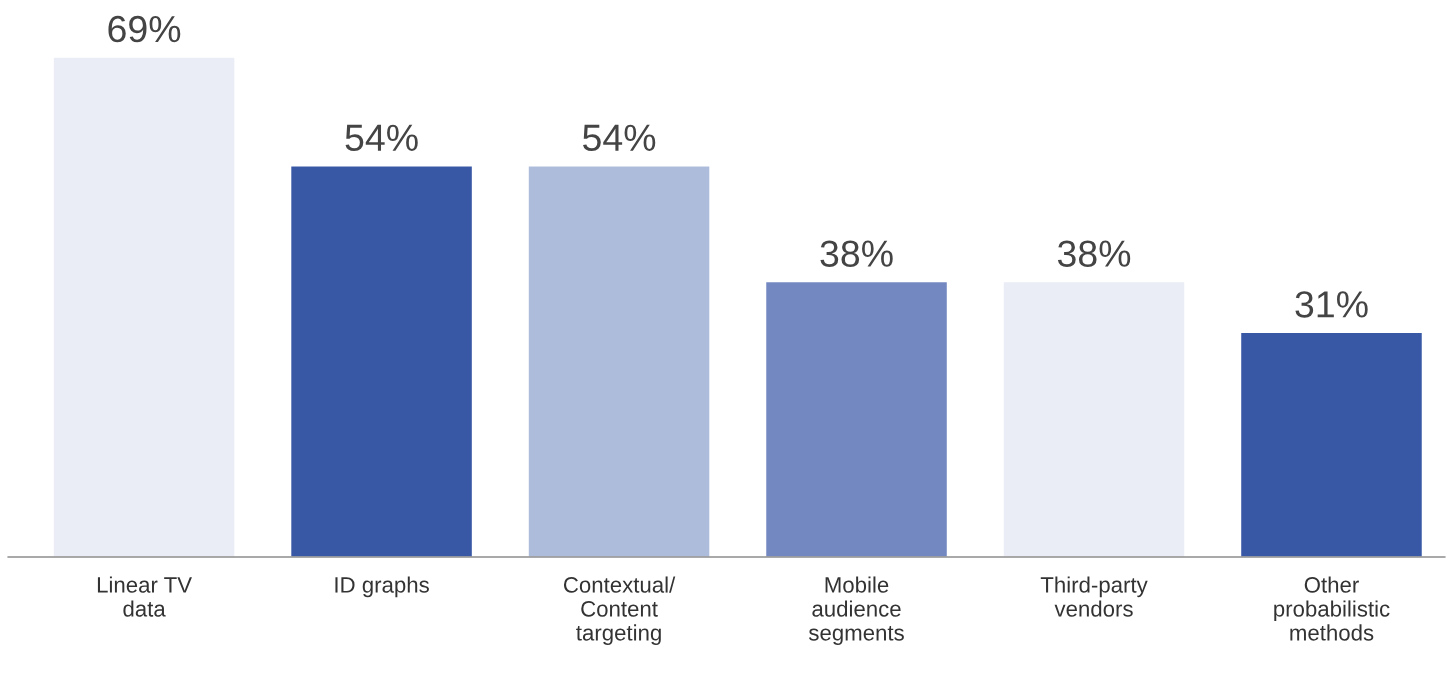  I want to click on x-tick-label: Mobile audience segments, so click(856, 611).